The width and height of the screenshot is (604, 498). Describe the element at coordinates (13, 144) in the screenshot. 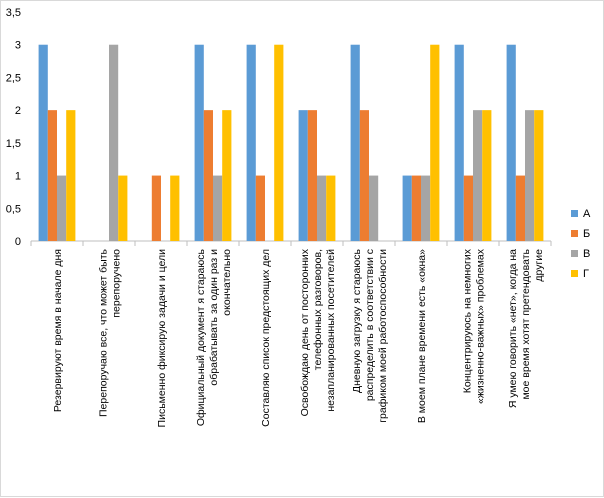

I see `y-tick-label: 1,5` at that location.